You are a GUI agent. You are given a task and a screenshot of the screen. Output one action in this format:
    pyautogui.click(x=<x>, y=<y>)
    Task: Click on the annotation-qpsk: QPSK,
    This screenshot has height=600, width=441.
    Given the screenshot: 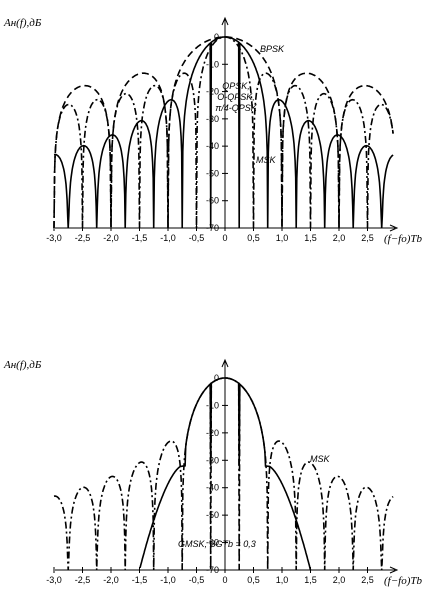 What is the action you would take?
    pyautogui.click(x=236, y=86)
    